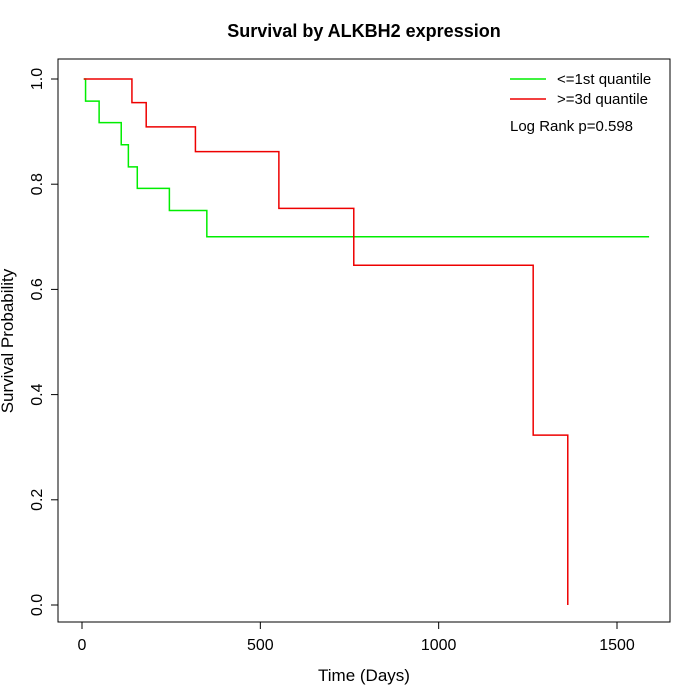 This screenshot has width=700, height=700. Describe the element at coordinates (37, 500) in the screenshot. I see `y-tick-label: 0.2` at that location.